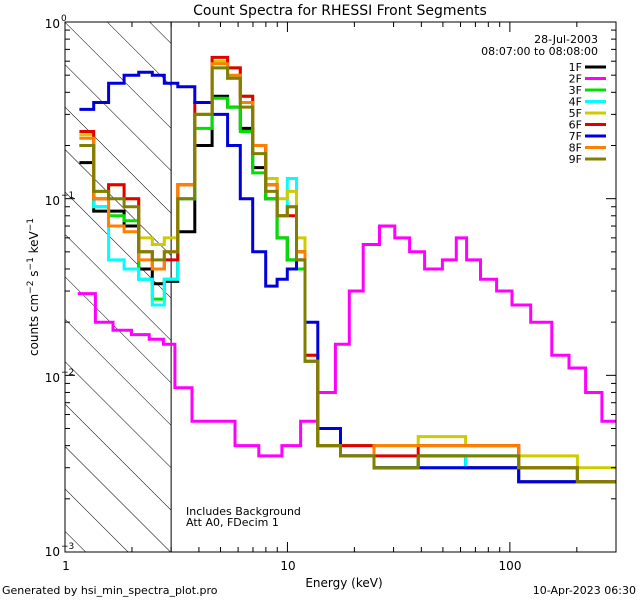 The height and width of the screenshot is (600, 640). What do you see at coordinates (52, 201) in the screenshot?
I see `y-tick-label-2: 10` at bounding box center [52, 201].